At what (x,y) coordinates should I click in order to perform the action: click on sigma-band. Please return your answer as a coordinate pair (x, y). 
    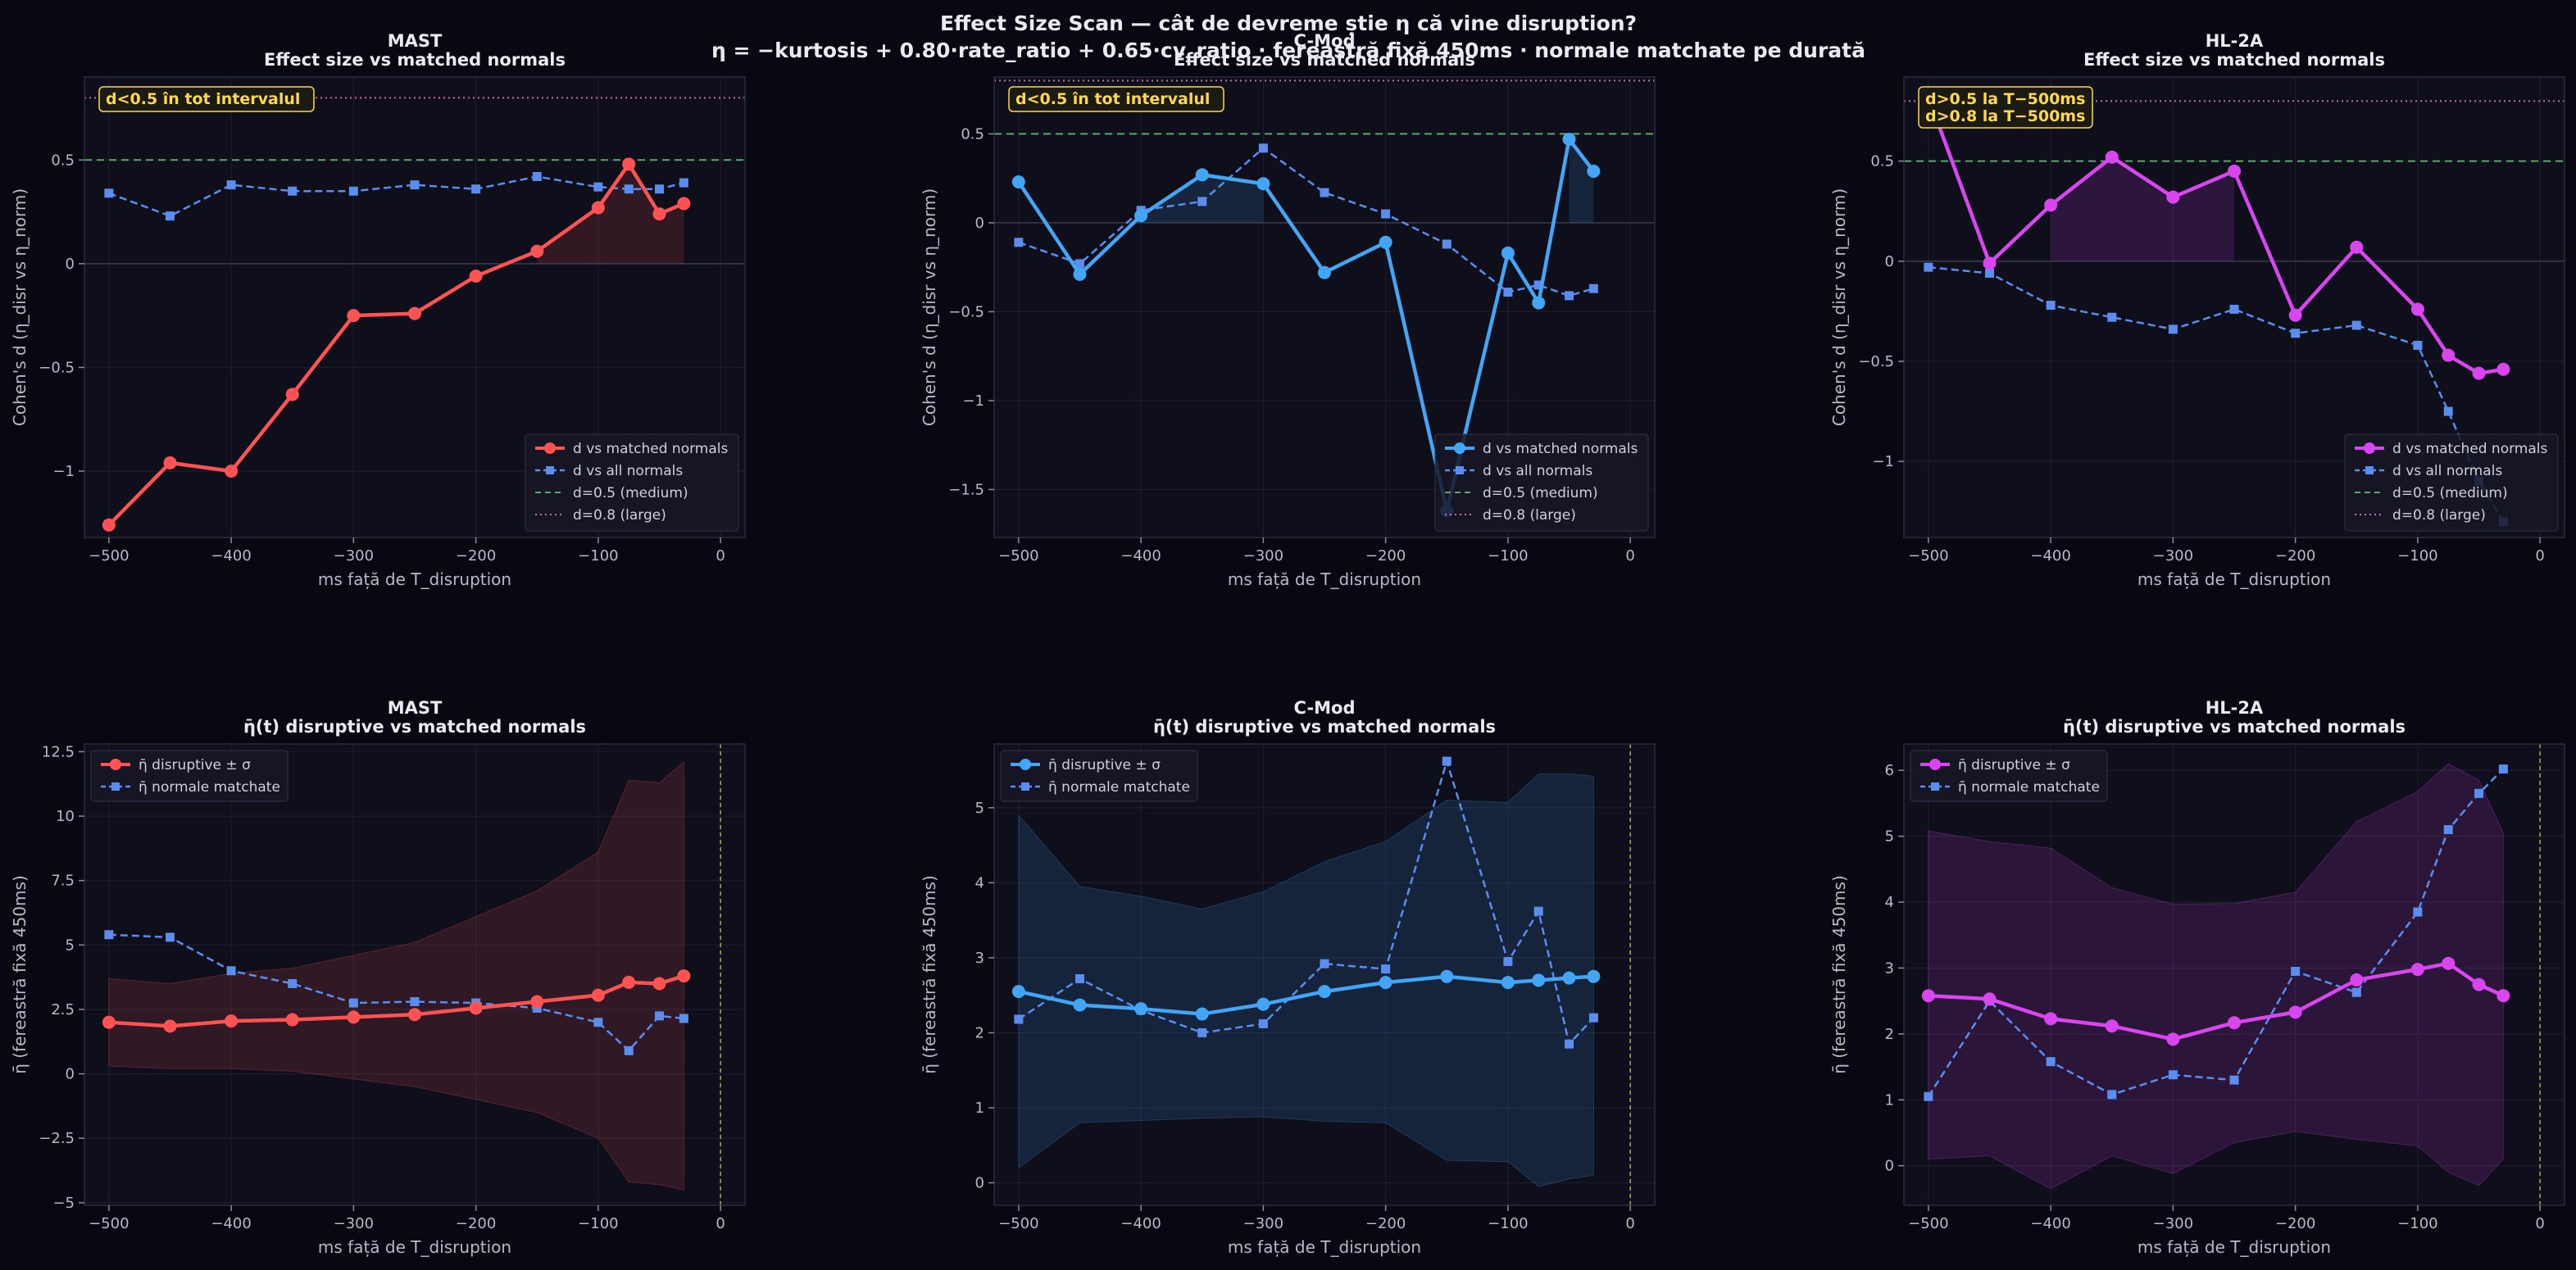
    Looking at the image, I should click on (1306, 980).